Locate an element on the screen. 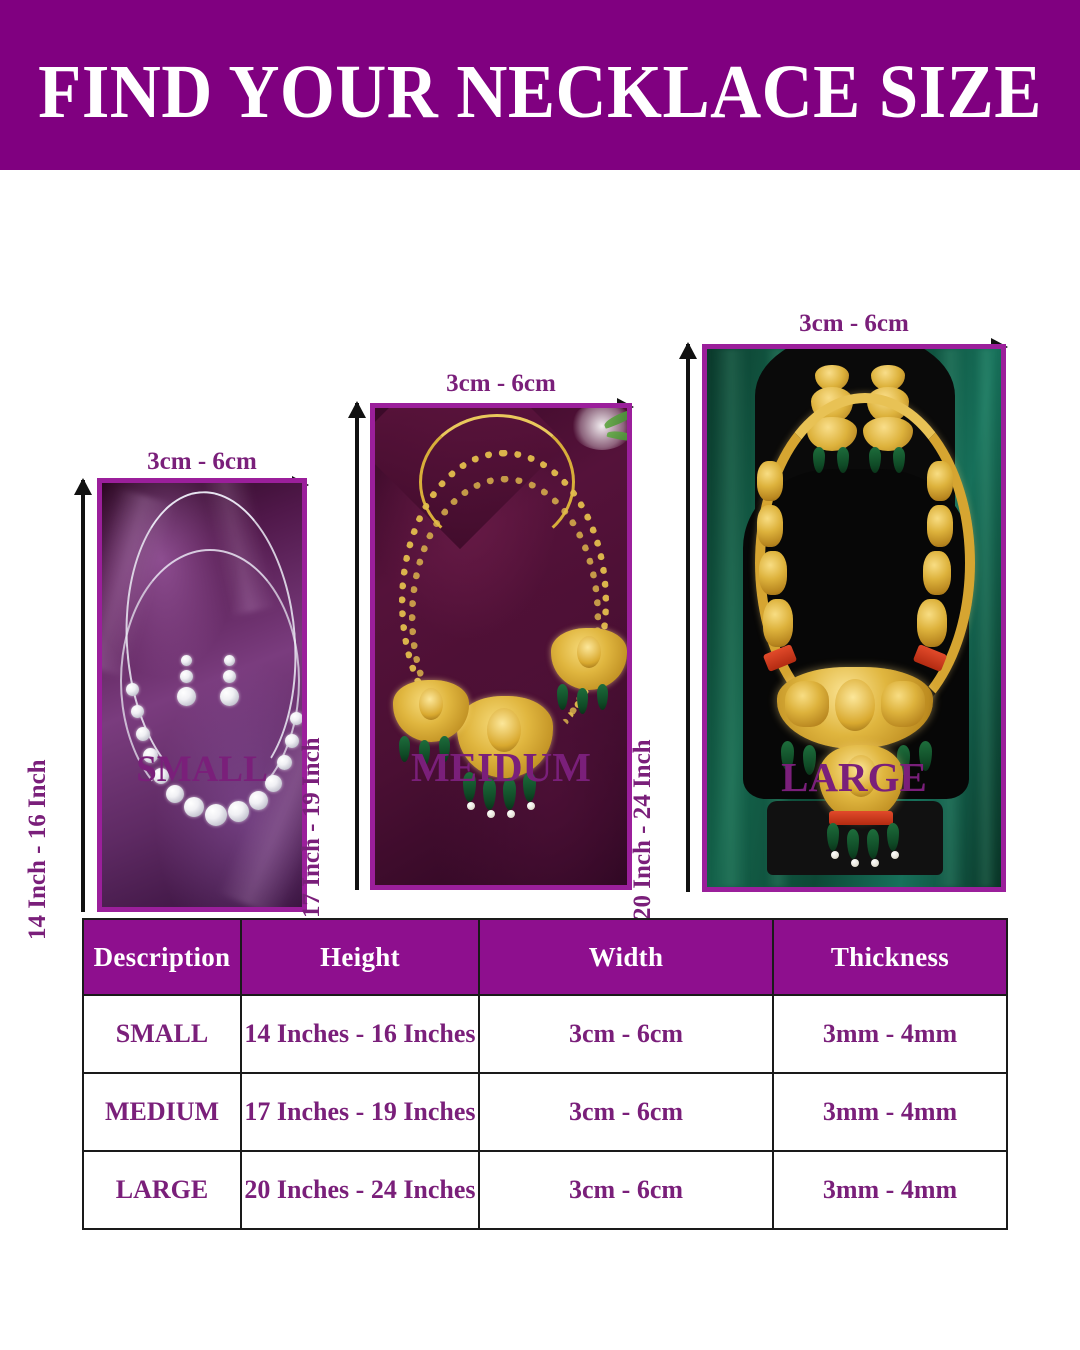  small-height-label: 14 Inch - 16 Inch is located at coordinates (37, 849).